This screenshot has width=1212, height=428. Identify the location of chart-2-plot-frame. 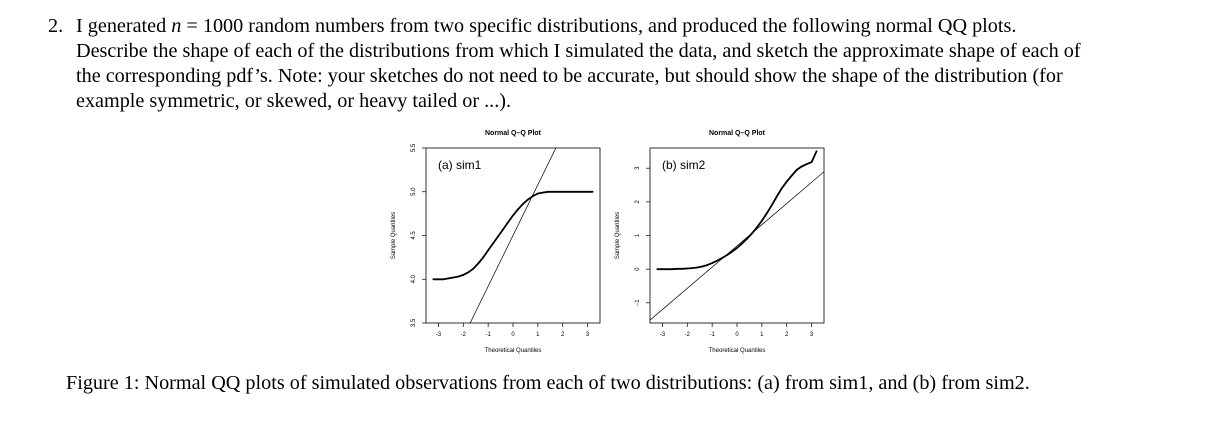
(737, 235).